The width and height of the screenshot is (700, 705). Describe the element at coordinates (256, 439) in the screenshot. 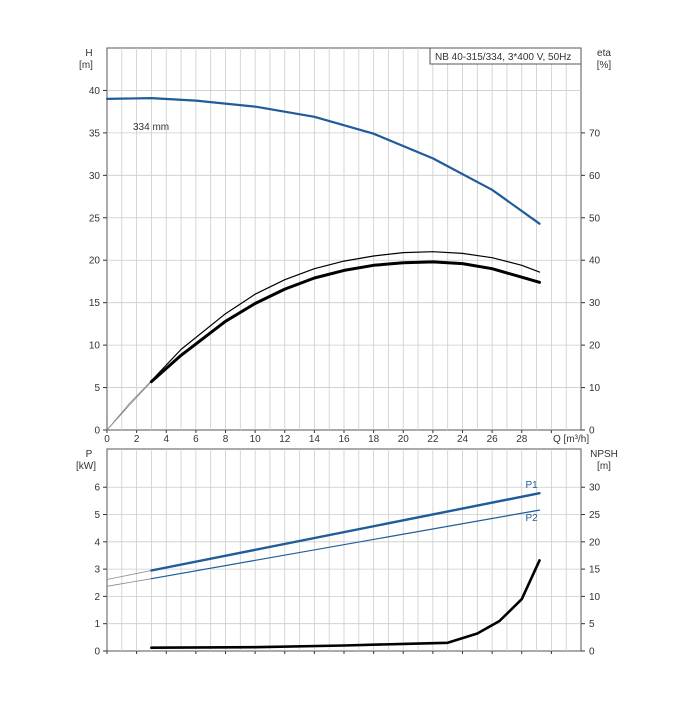

I see `x-axis-tick-label: 10` at that location.